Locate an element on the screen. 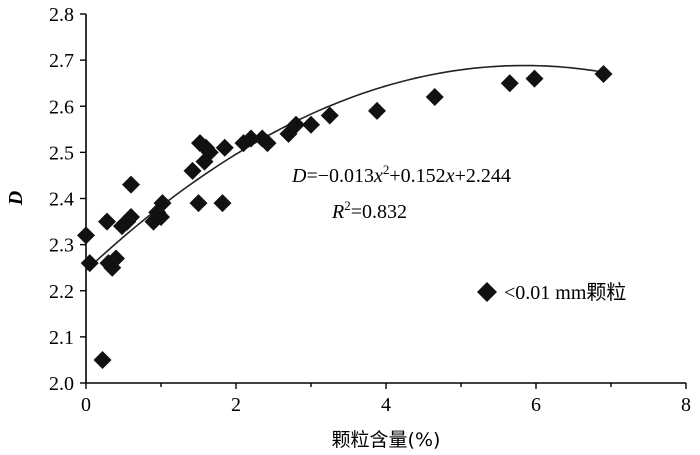  equation-annotation: D=−0.013x2+0.152x+2.244 is located at coordinates (401, 174).